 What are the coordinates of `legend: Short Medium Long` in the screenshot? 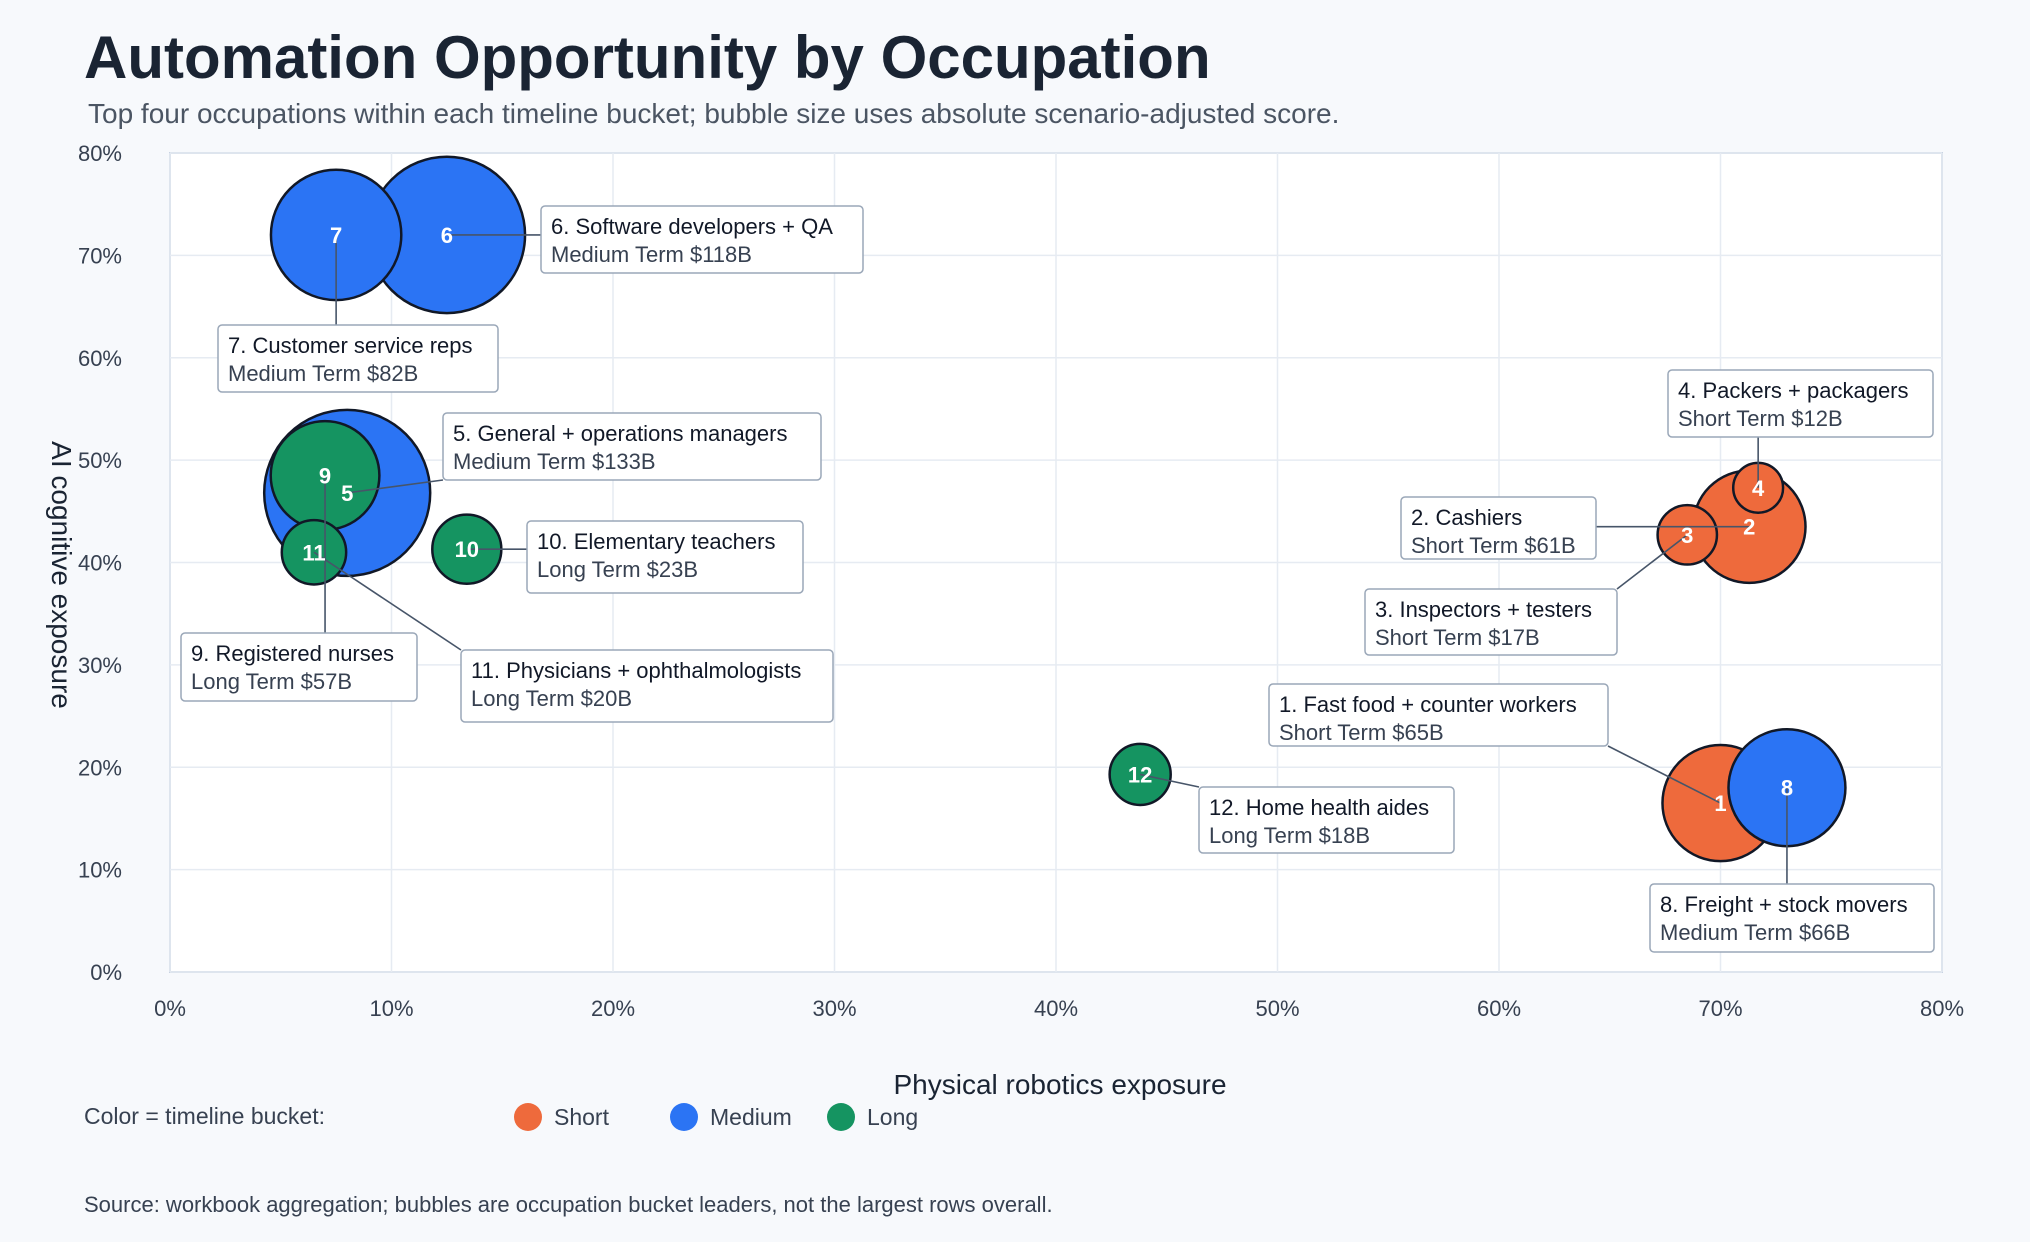 It's located at (716, 1117).